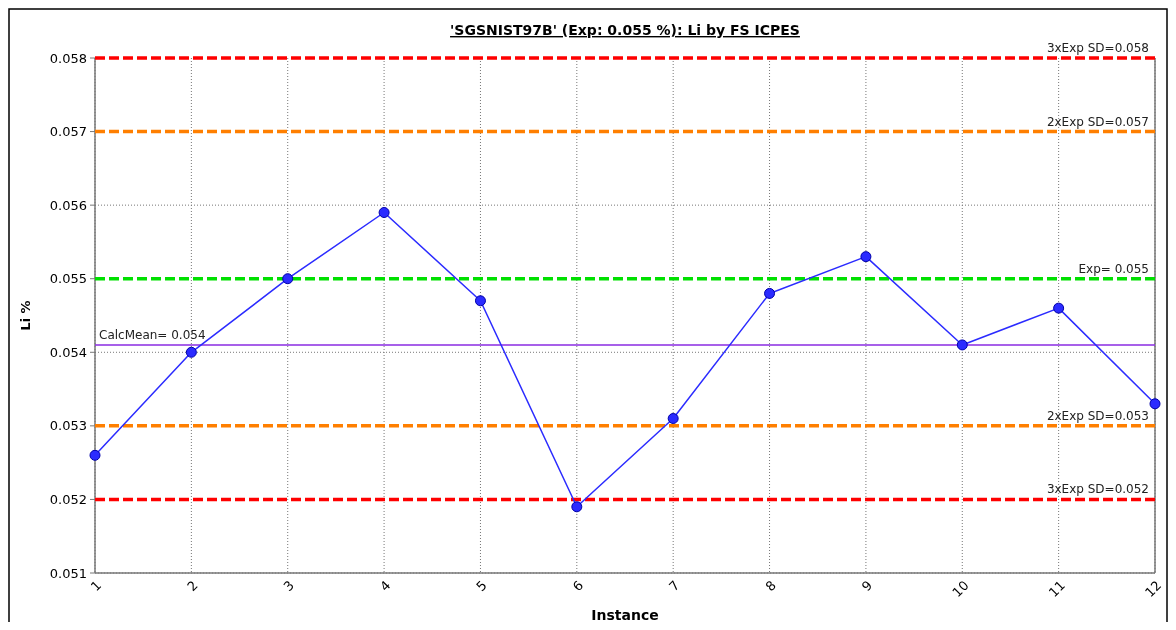 This screenshot has height=630, width=1176. Describe the element at coordinates (385, 586) in the screenshot. I see `x-tick-label: 4` at that location.